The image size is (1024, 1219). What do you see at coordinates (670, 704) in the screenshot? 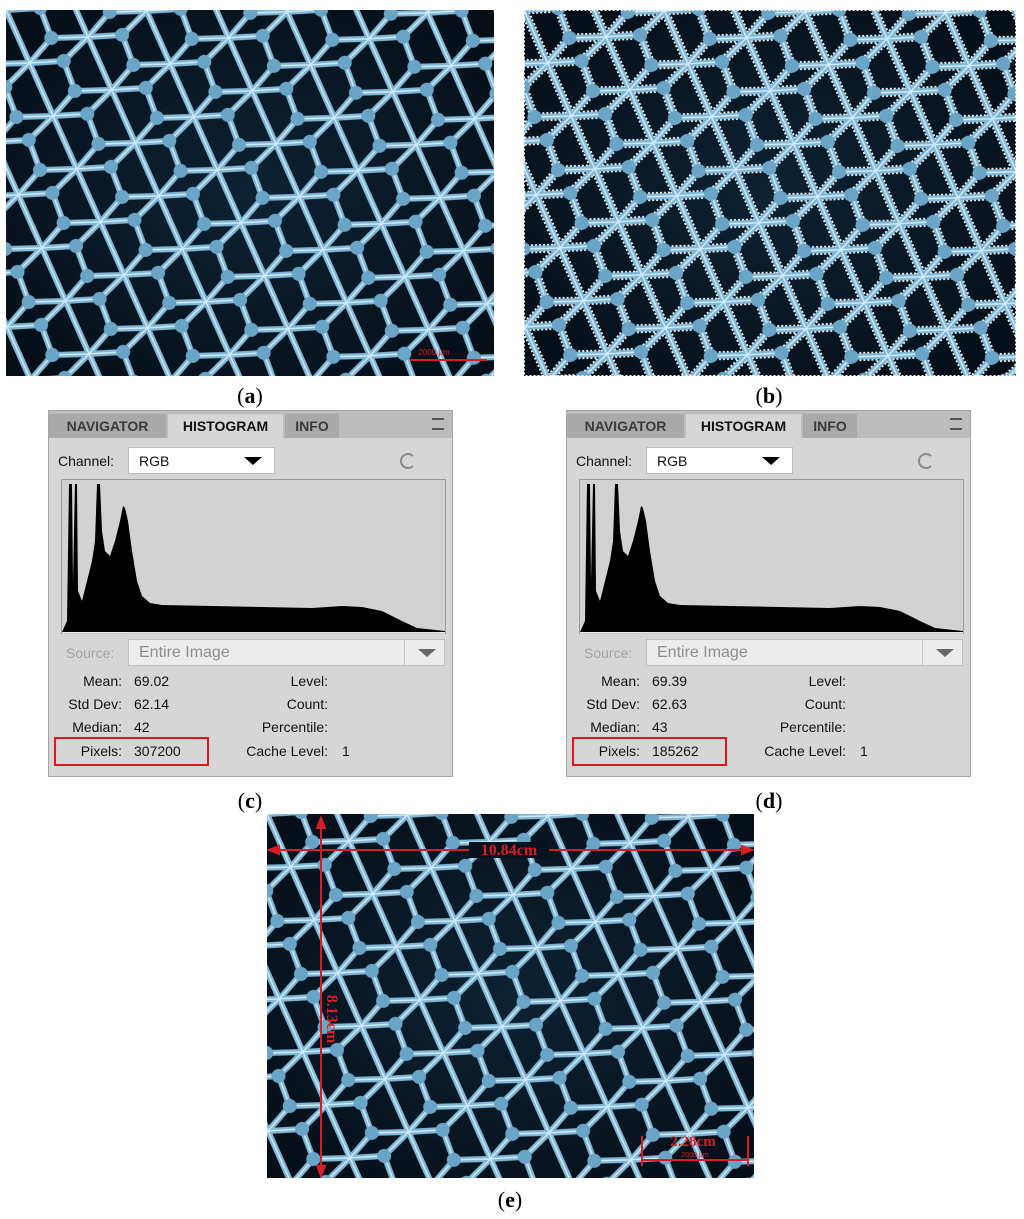
I see `stat-value: 62.63` at bounding box center [670, 704].